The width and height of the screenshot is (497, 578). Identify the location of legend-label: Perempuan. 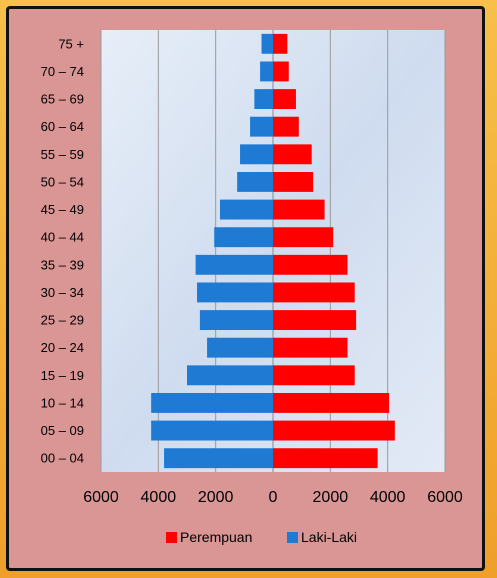
(216, 537).